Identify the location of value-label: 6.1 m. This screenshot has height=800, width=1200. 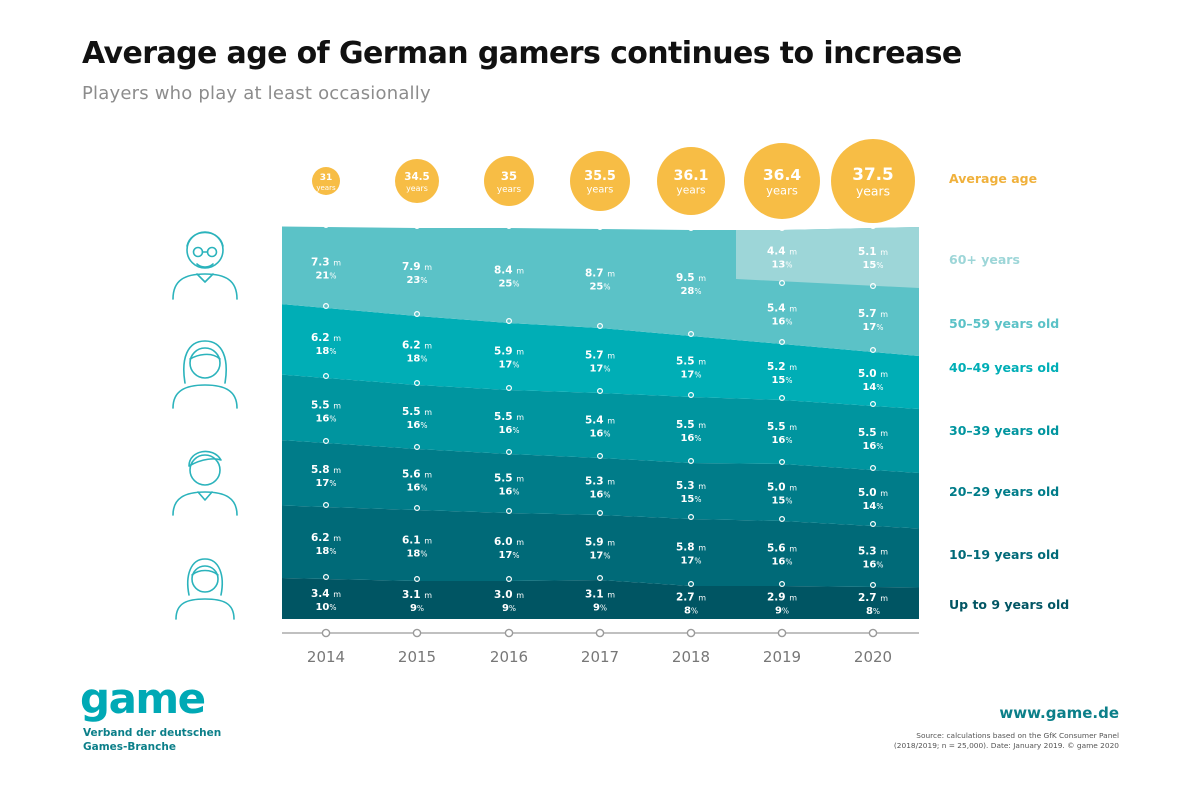
(417, 541).